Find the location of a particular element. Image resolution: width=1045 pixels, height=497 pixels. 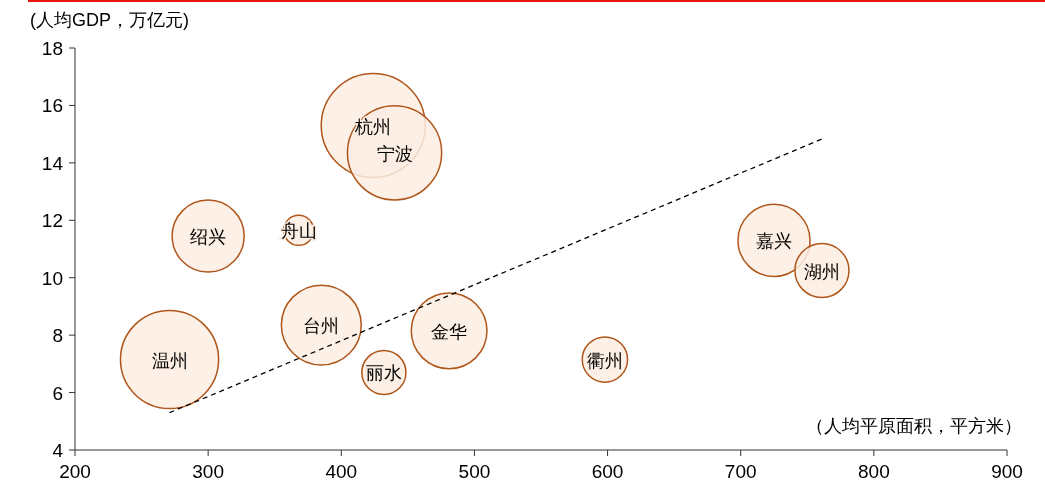

y-tick-label: 18 is located at coordinates (52, 48).